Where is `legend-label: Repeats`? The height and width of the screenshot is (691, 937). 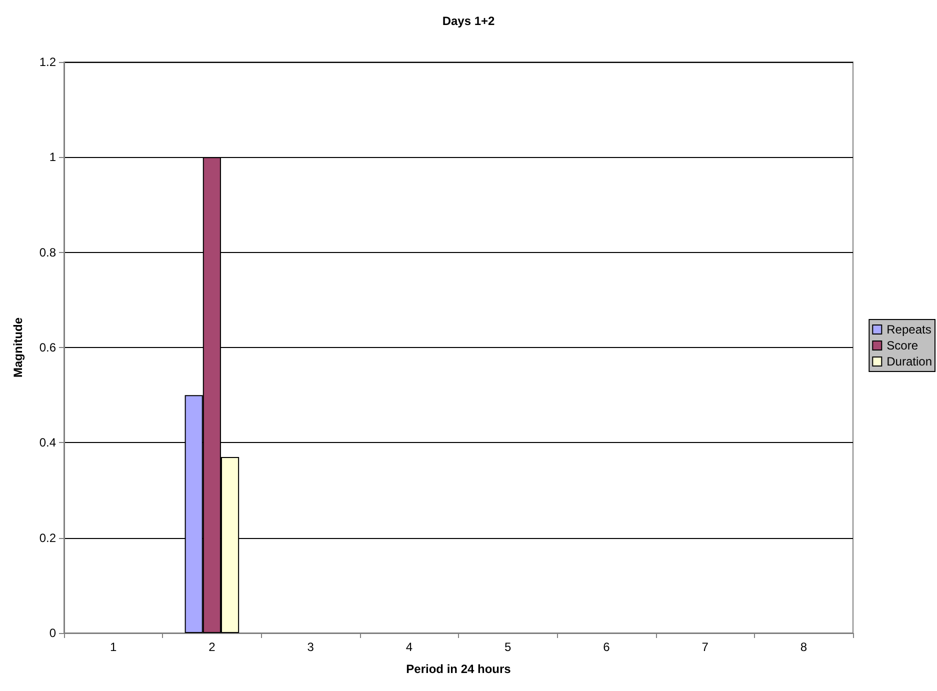
legend-label: Repeats is located at coordinates (909, 329).